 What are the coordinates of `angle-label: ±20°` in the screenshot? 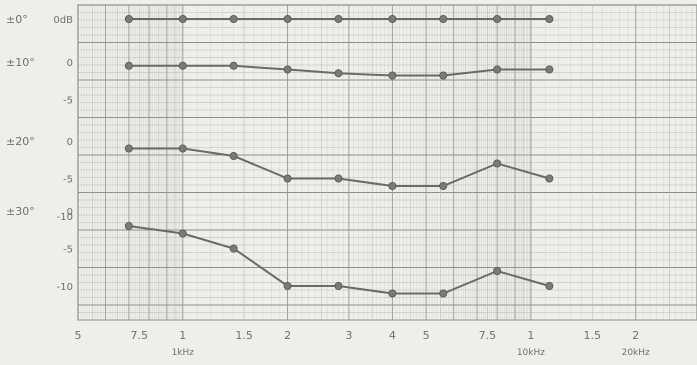 It's located at (20, 141).